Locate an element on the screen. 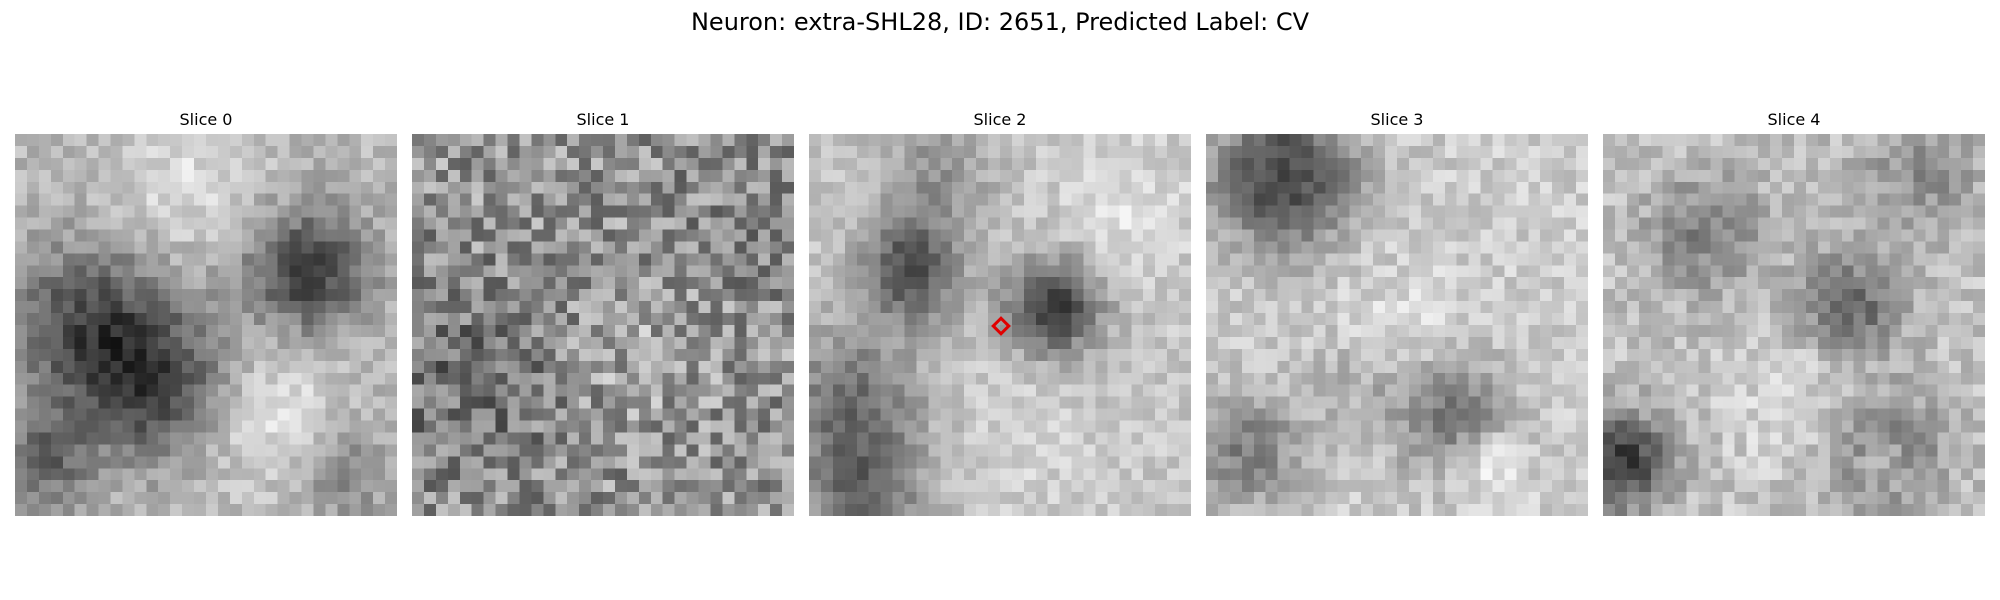 This screenshot has height=600, width=2000. slice-title-3: Slice 3 is located at coordinates (1397, 119).